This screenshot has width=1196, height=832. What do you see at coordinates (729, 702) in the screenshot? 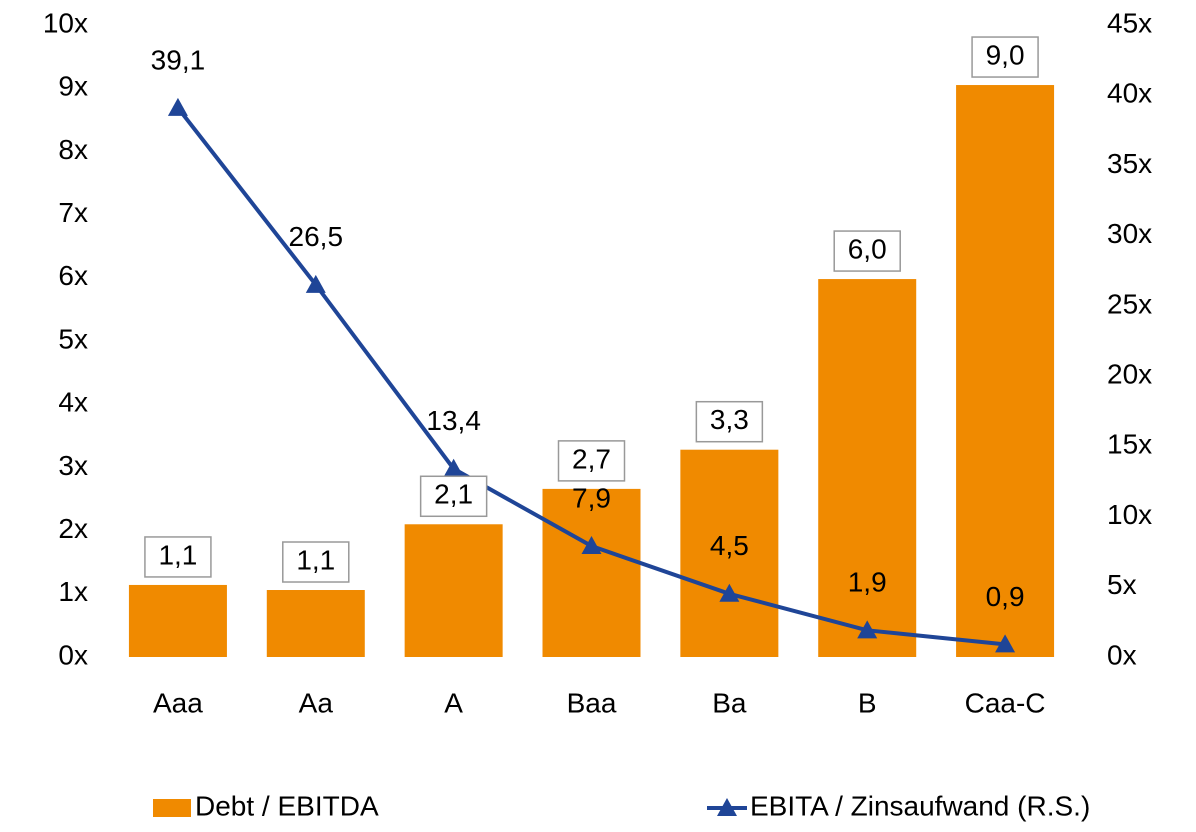
I see `x-tick-label: Ba` at bounding box center [729, 702].